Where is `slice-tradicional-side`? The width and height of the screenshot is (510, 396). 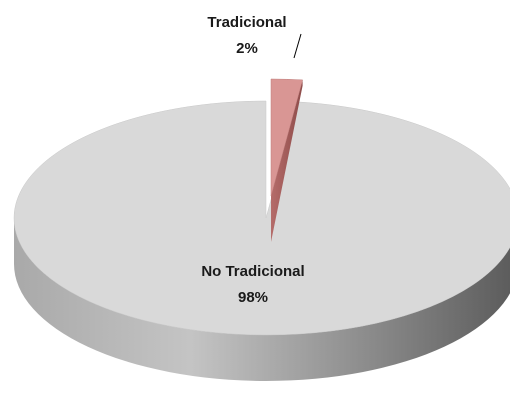 slice-tradicional-side is located at coordinates (287, 160).